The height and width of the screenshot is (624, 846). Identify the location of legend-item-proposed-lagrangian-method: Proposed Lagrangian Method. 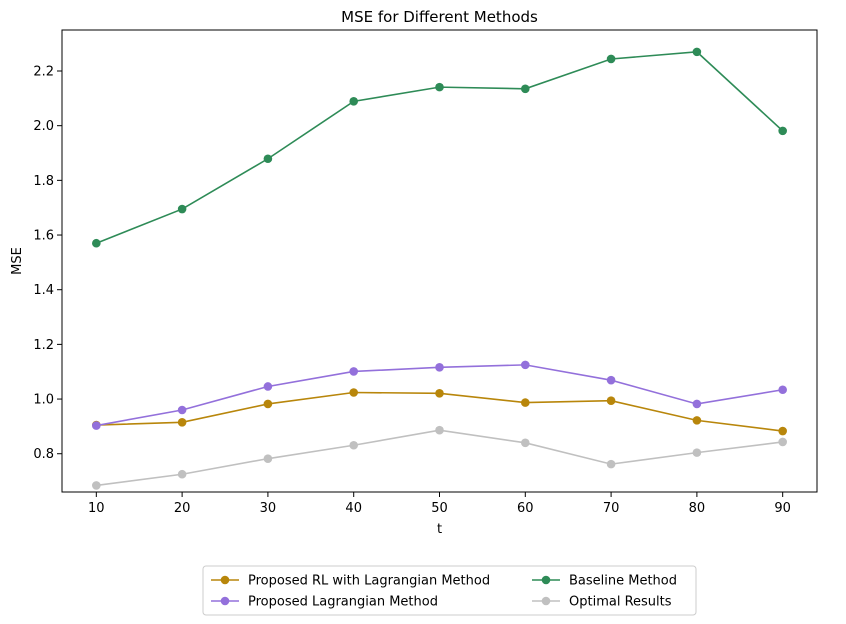
(324, 602).